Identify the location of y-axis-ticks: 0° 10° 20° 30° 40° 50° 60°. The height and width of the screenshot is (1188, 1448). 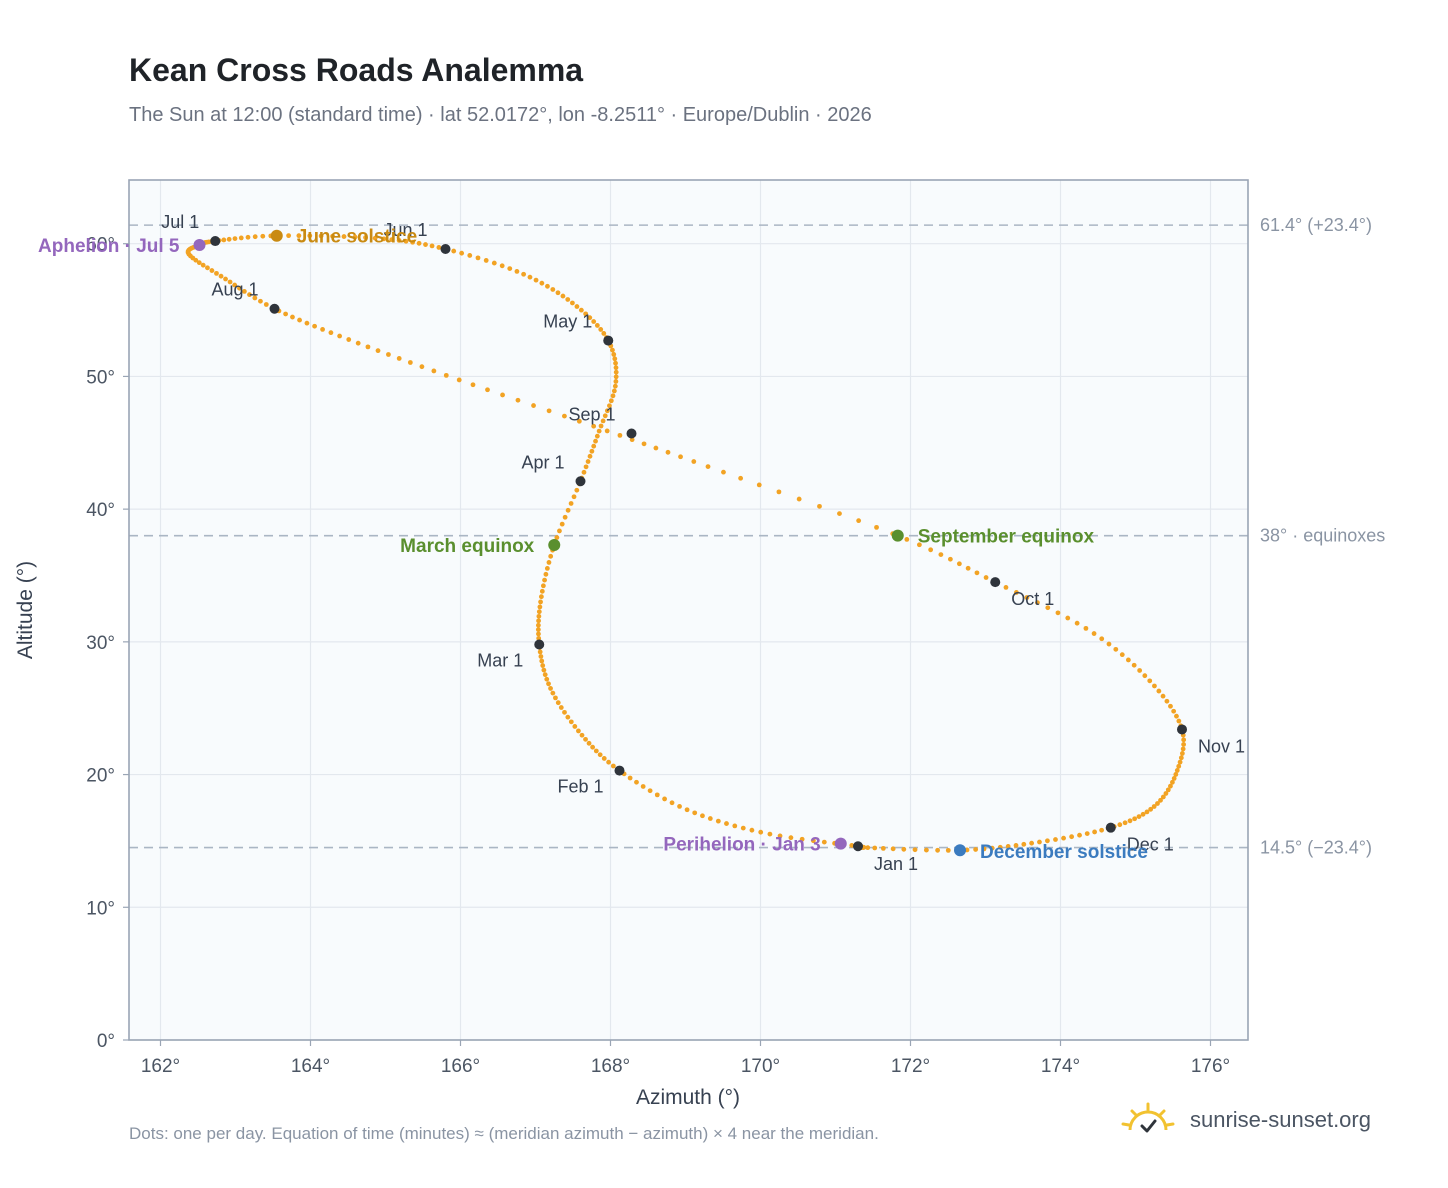
(107, 643).